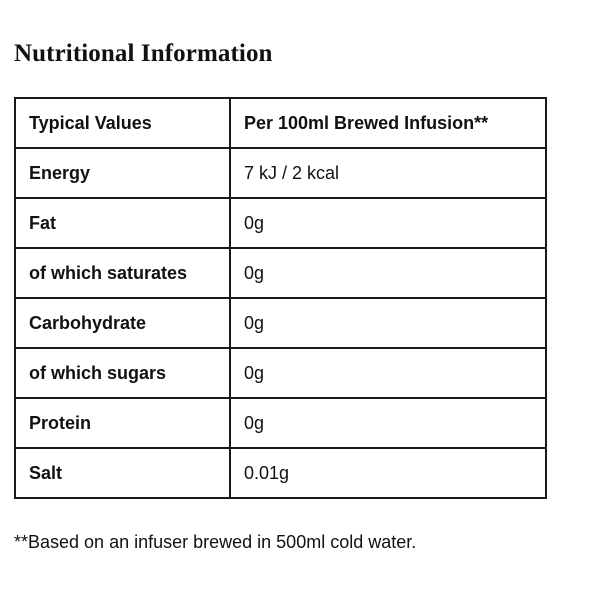 The height and width of the screenshot is (591, 591). I want to click on row-label-sugars: of which sugars, so click(122, 373).